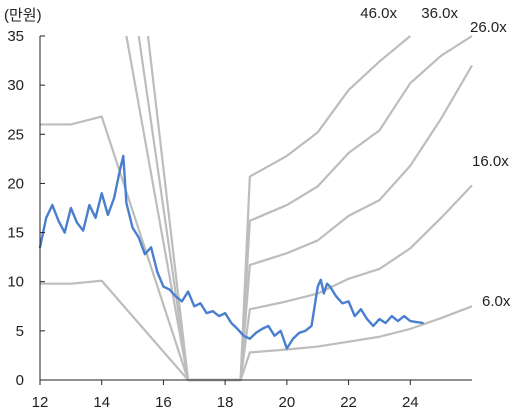  Describe the element at coordinates (488, 27) in the screenshot. I see `band-label-2: 26.0x` at that location.